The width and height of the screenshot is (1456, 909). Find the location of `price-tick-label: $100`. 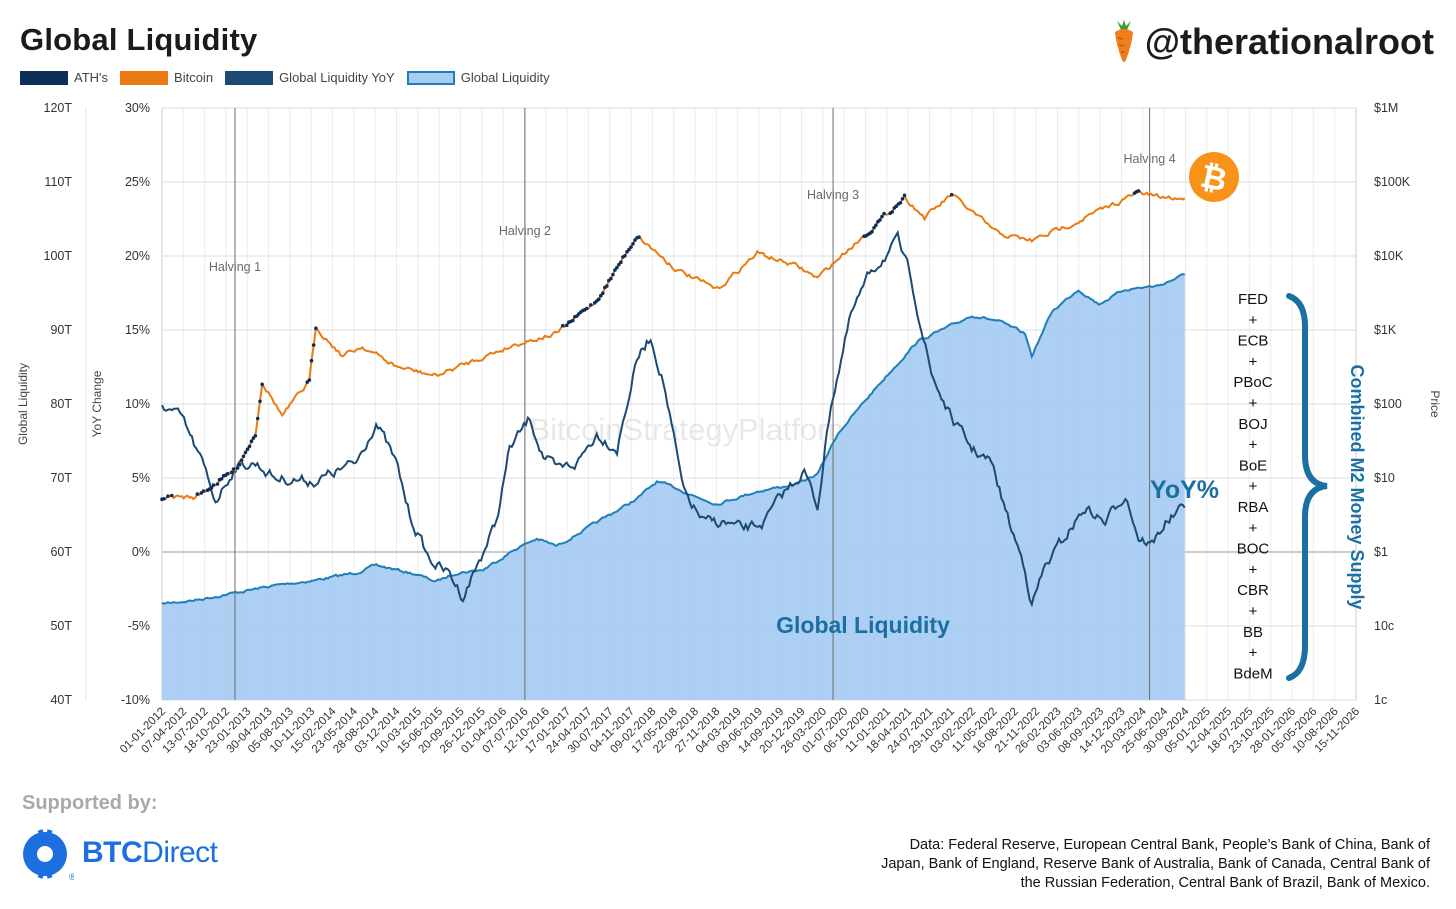

price-tick-label: $100 is located at coordinates (1388, 404).